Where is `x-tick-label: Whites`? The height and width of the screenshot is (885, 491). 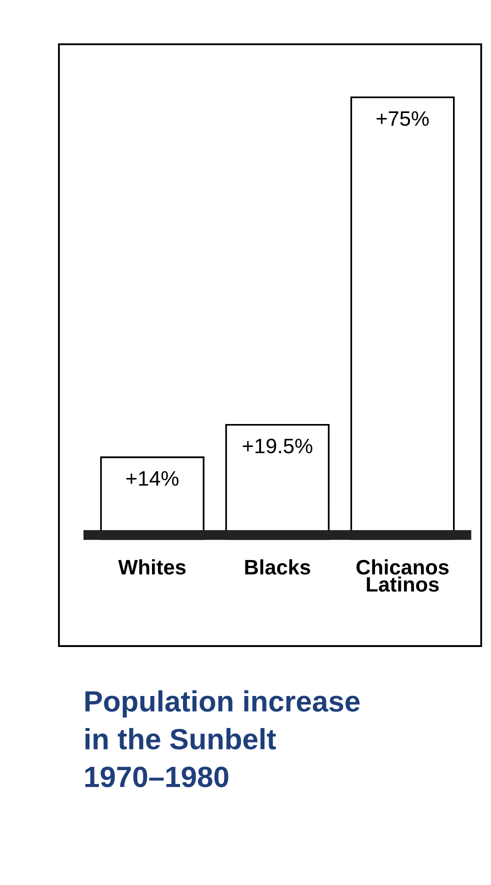
x-tick-label: Whites is located at coordinates (152, 567).